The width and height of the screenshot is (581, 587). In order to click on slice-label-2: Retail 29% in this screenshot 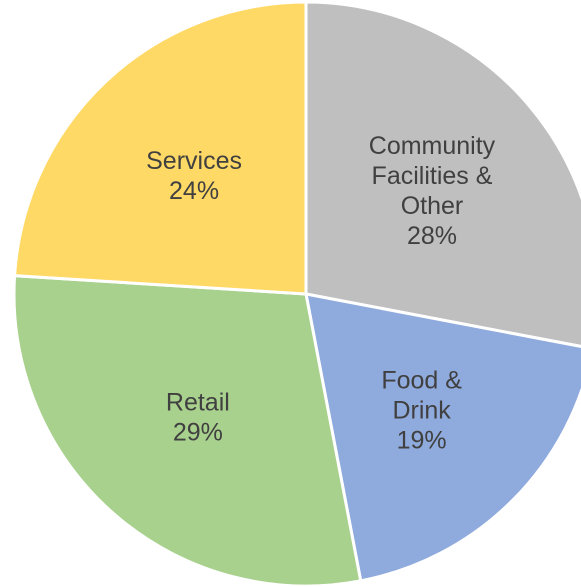, I will do `click(198, 418)`.